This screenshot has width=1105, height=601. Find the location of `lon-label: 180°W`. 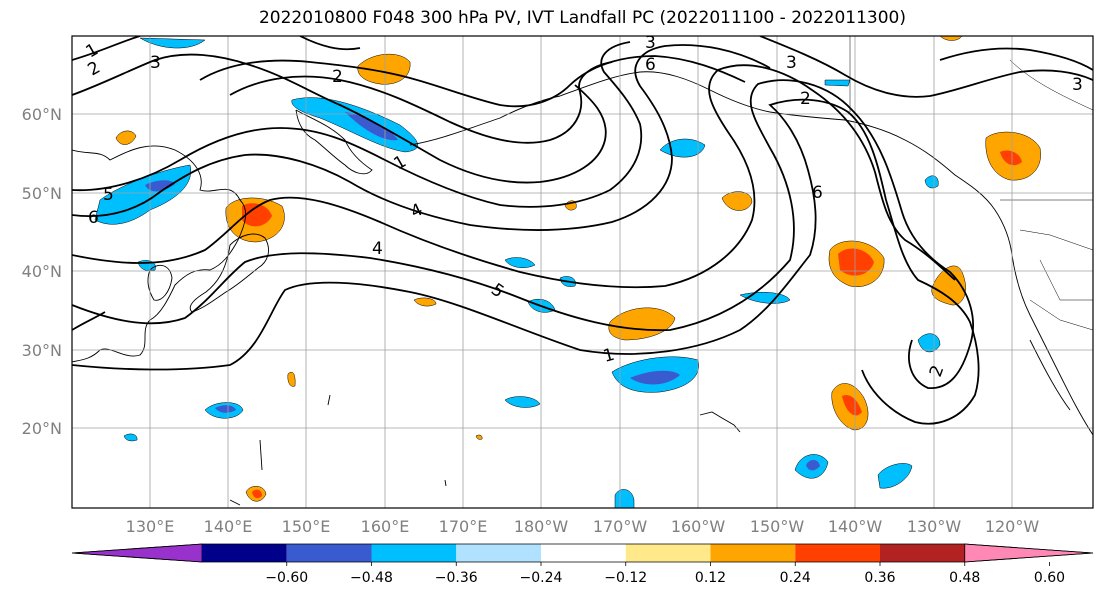

lon-label: 180°W is located at coordinates (541, 526).